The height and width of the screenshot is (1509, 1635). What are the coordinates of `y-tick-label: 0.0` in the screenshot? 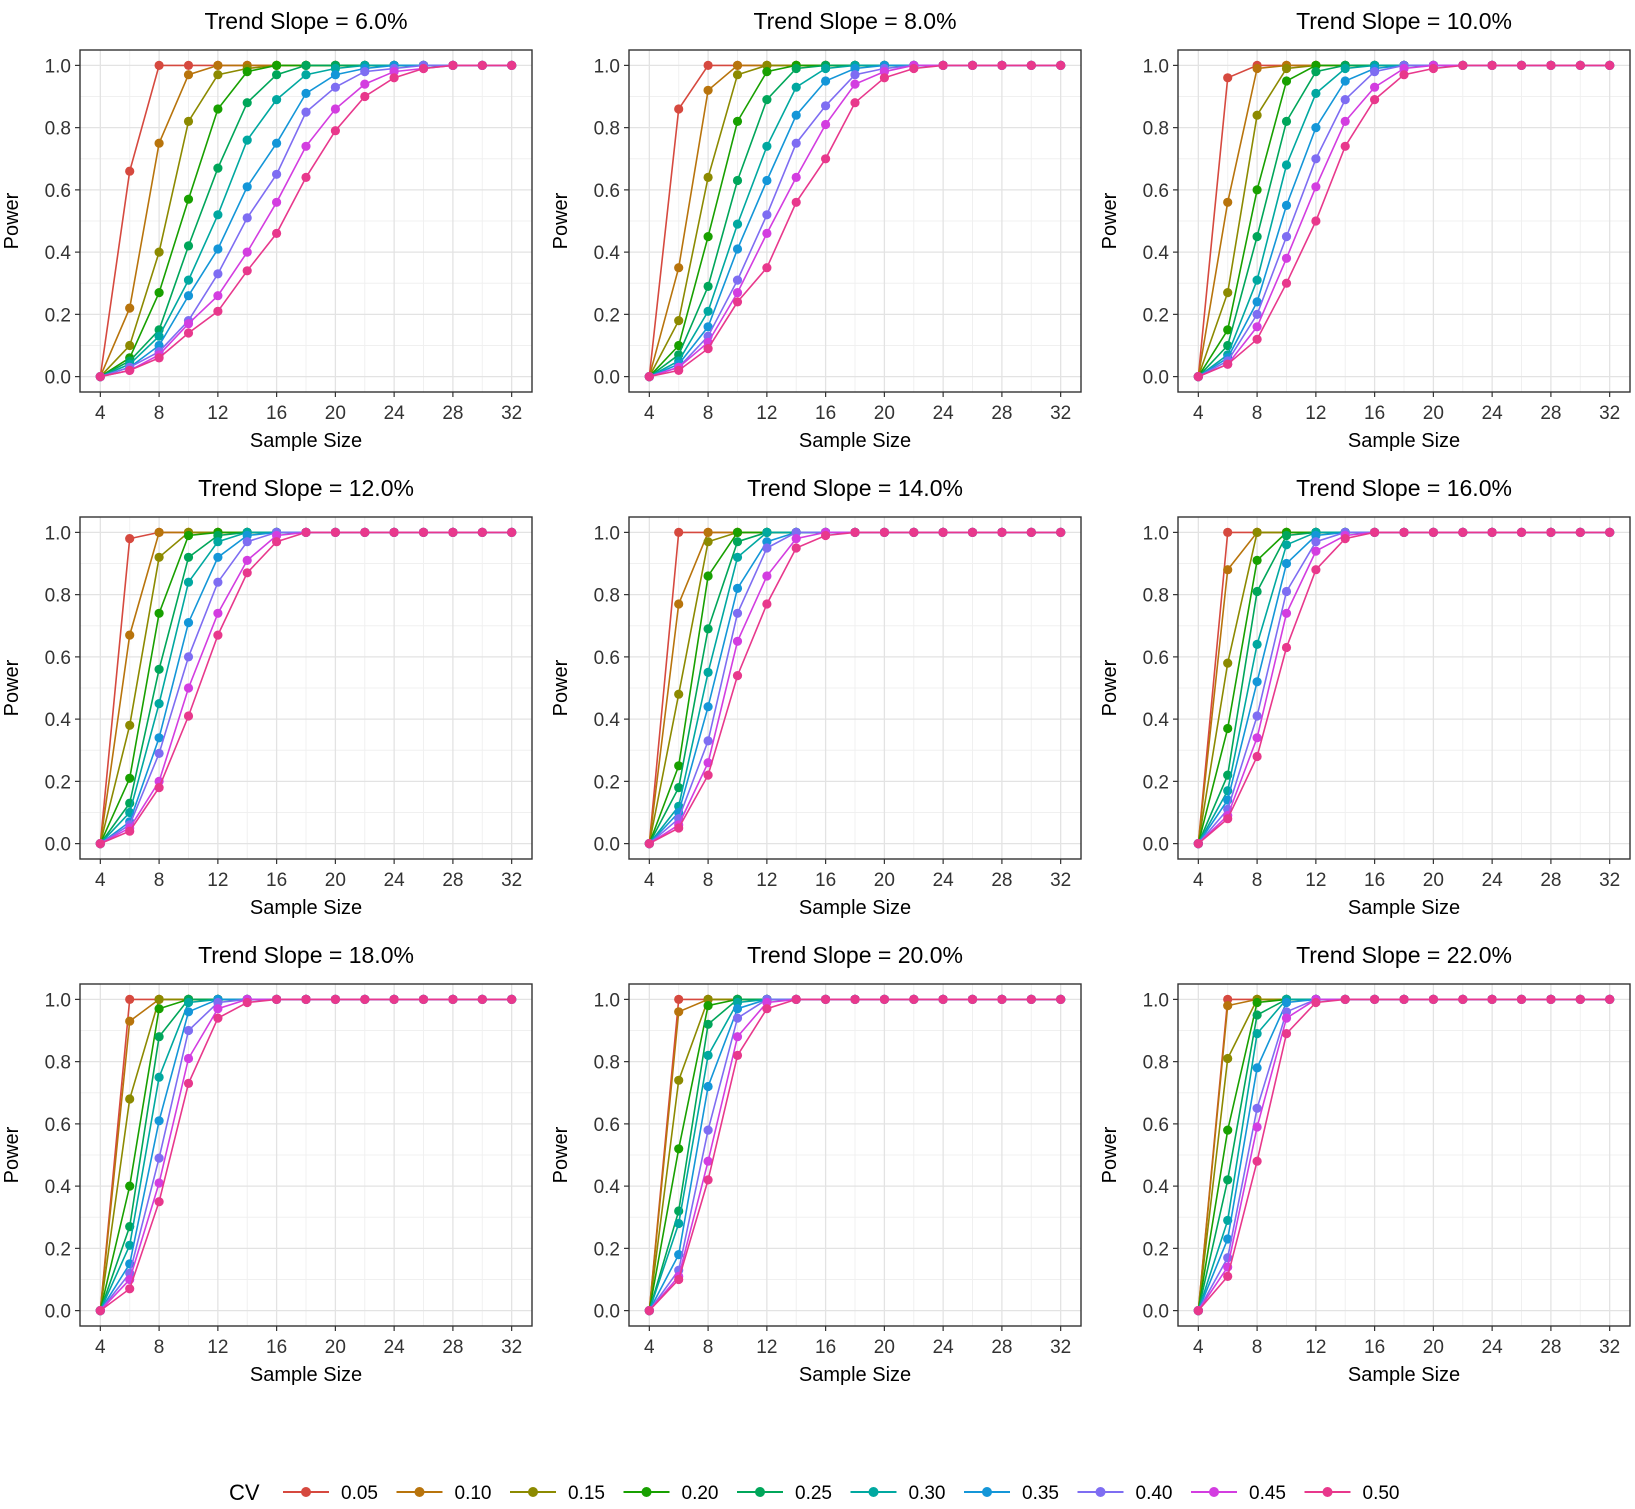 It's located at (58, 845).